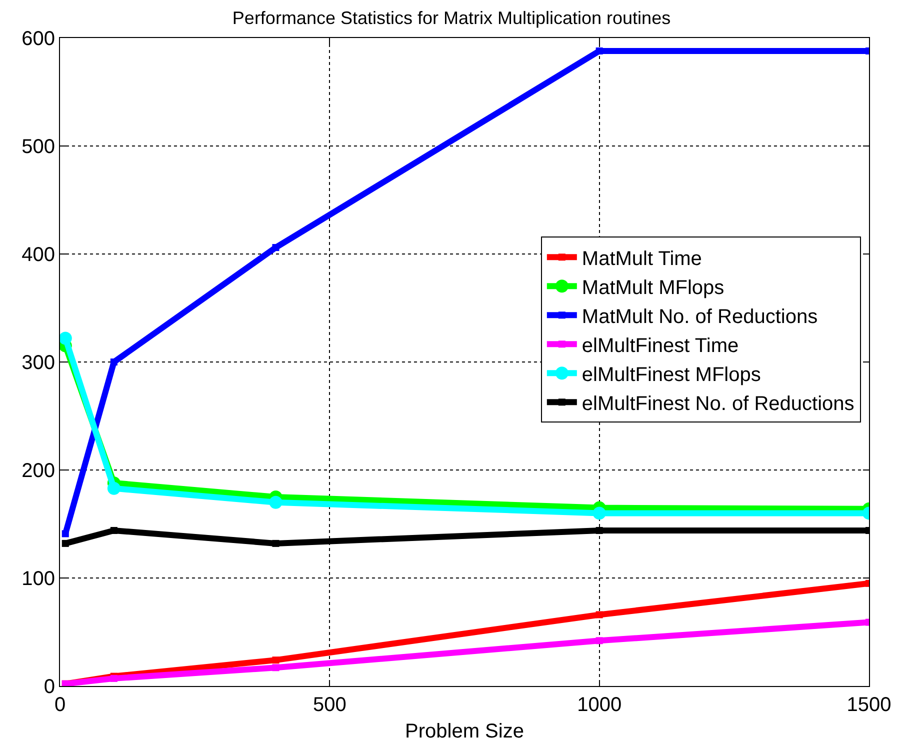 The height and width of the screenshot is (750, 903). What do you see at coordinates (671, 375) in the screenshot?
I see `legend-label: elMultFinest MFlops` at bounding box center [671, 375].